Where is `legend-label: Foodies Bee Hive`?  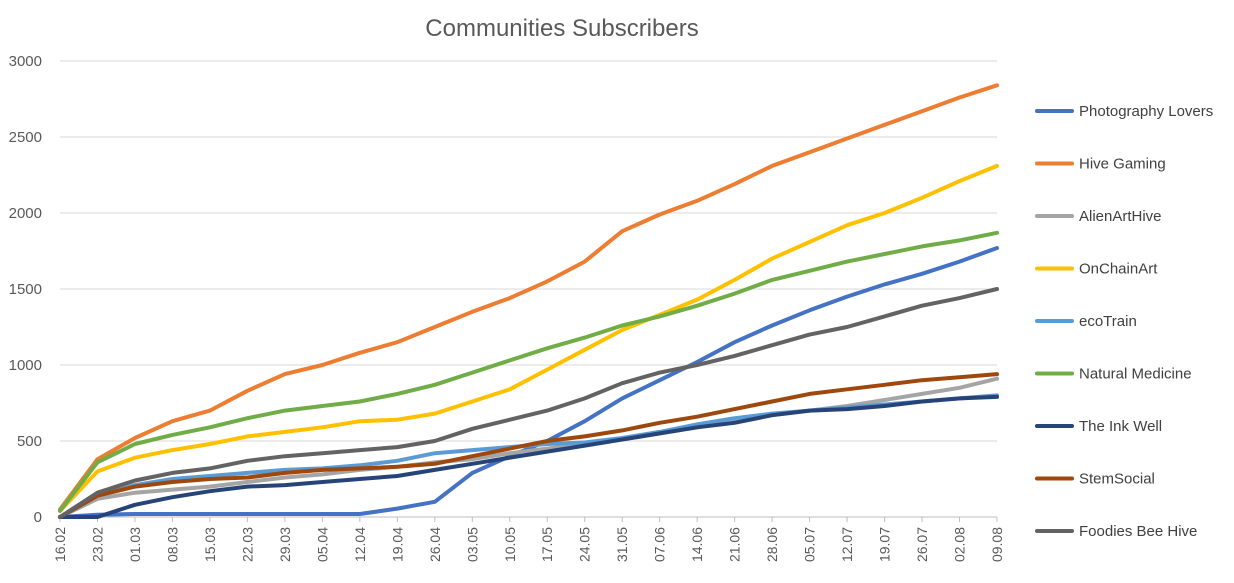 legend-label: Foodies Bee Hive is located at coordinates (1138, 531).